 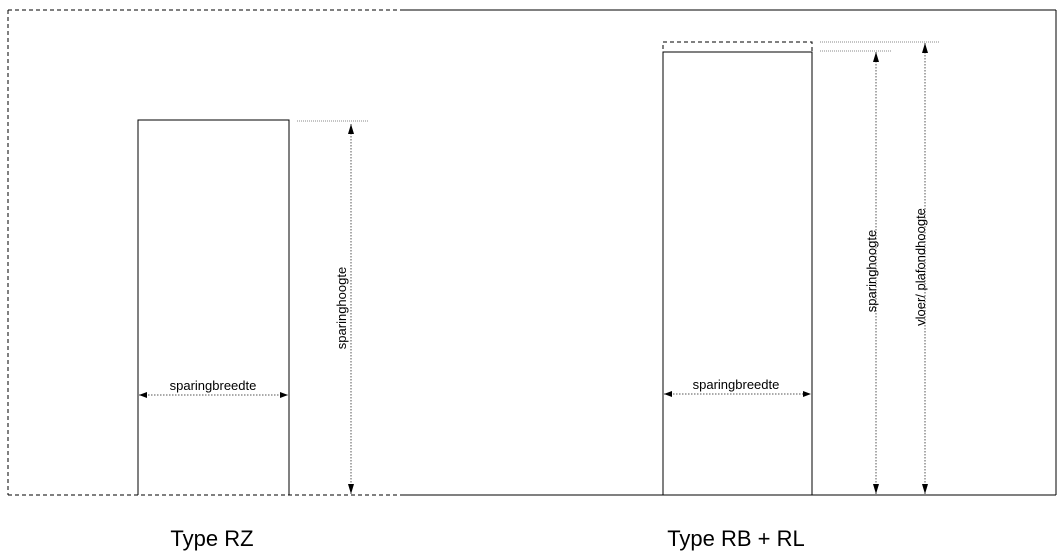 What do you see at coordinates (213, 307) in the screenshot?
I see `rz-opening-rect` at bounding box center [213, 307].